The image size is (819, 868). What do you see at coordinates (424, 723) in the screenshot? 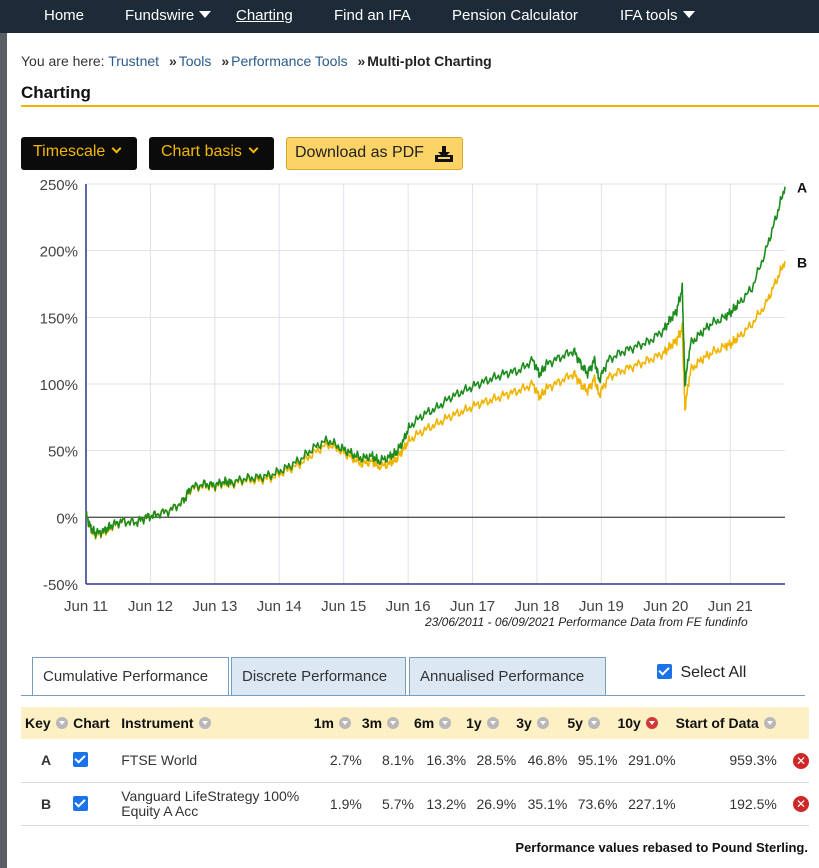
I see `col-6m-label: 6m` at bounding box center [424, 723].